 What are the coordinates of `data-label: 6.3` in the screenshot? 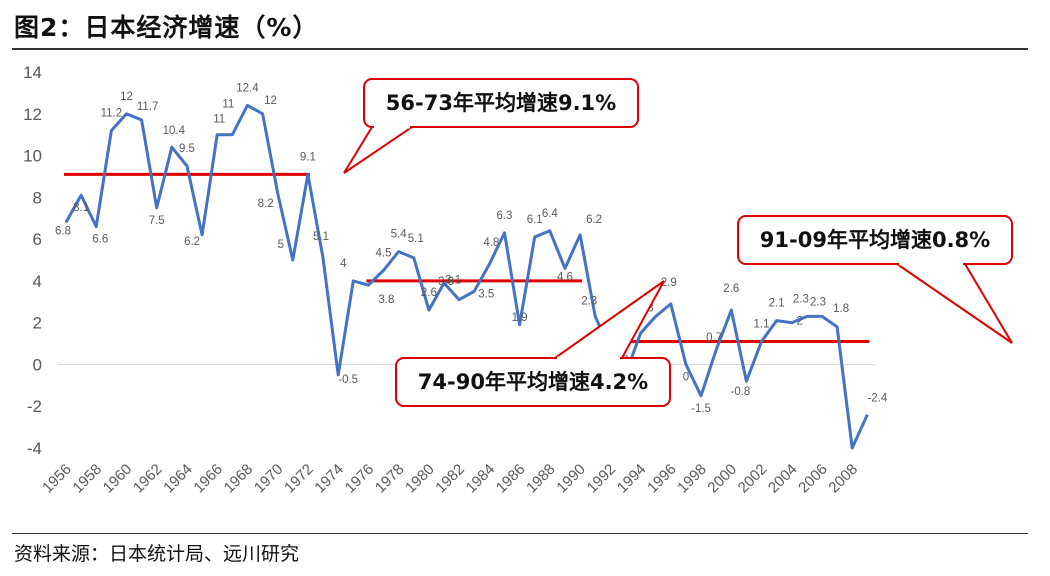 It's located at (504, 216).